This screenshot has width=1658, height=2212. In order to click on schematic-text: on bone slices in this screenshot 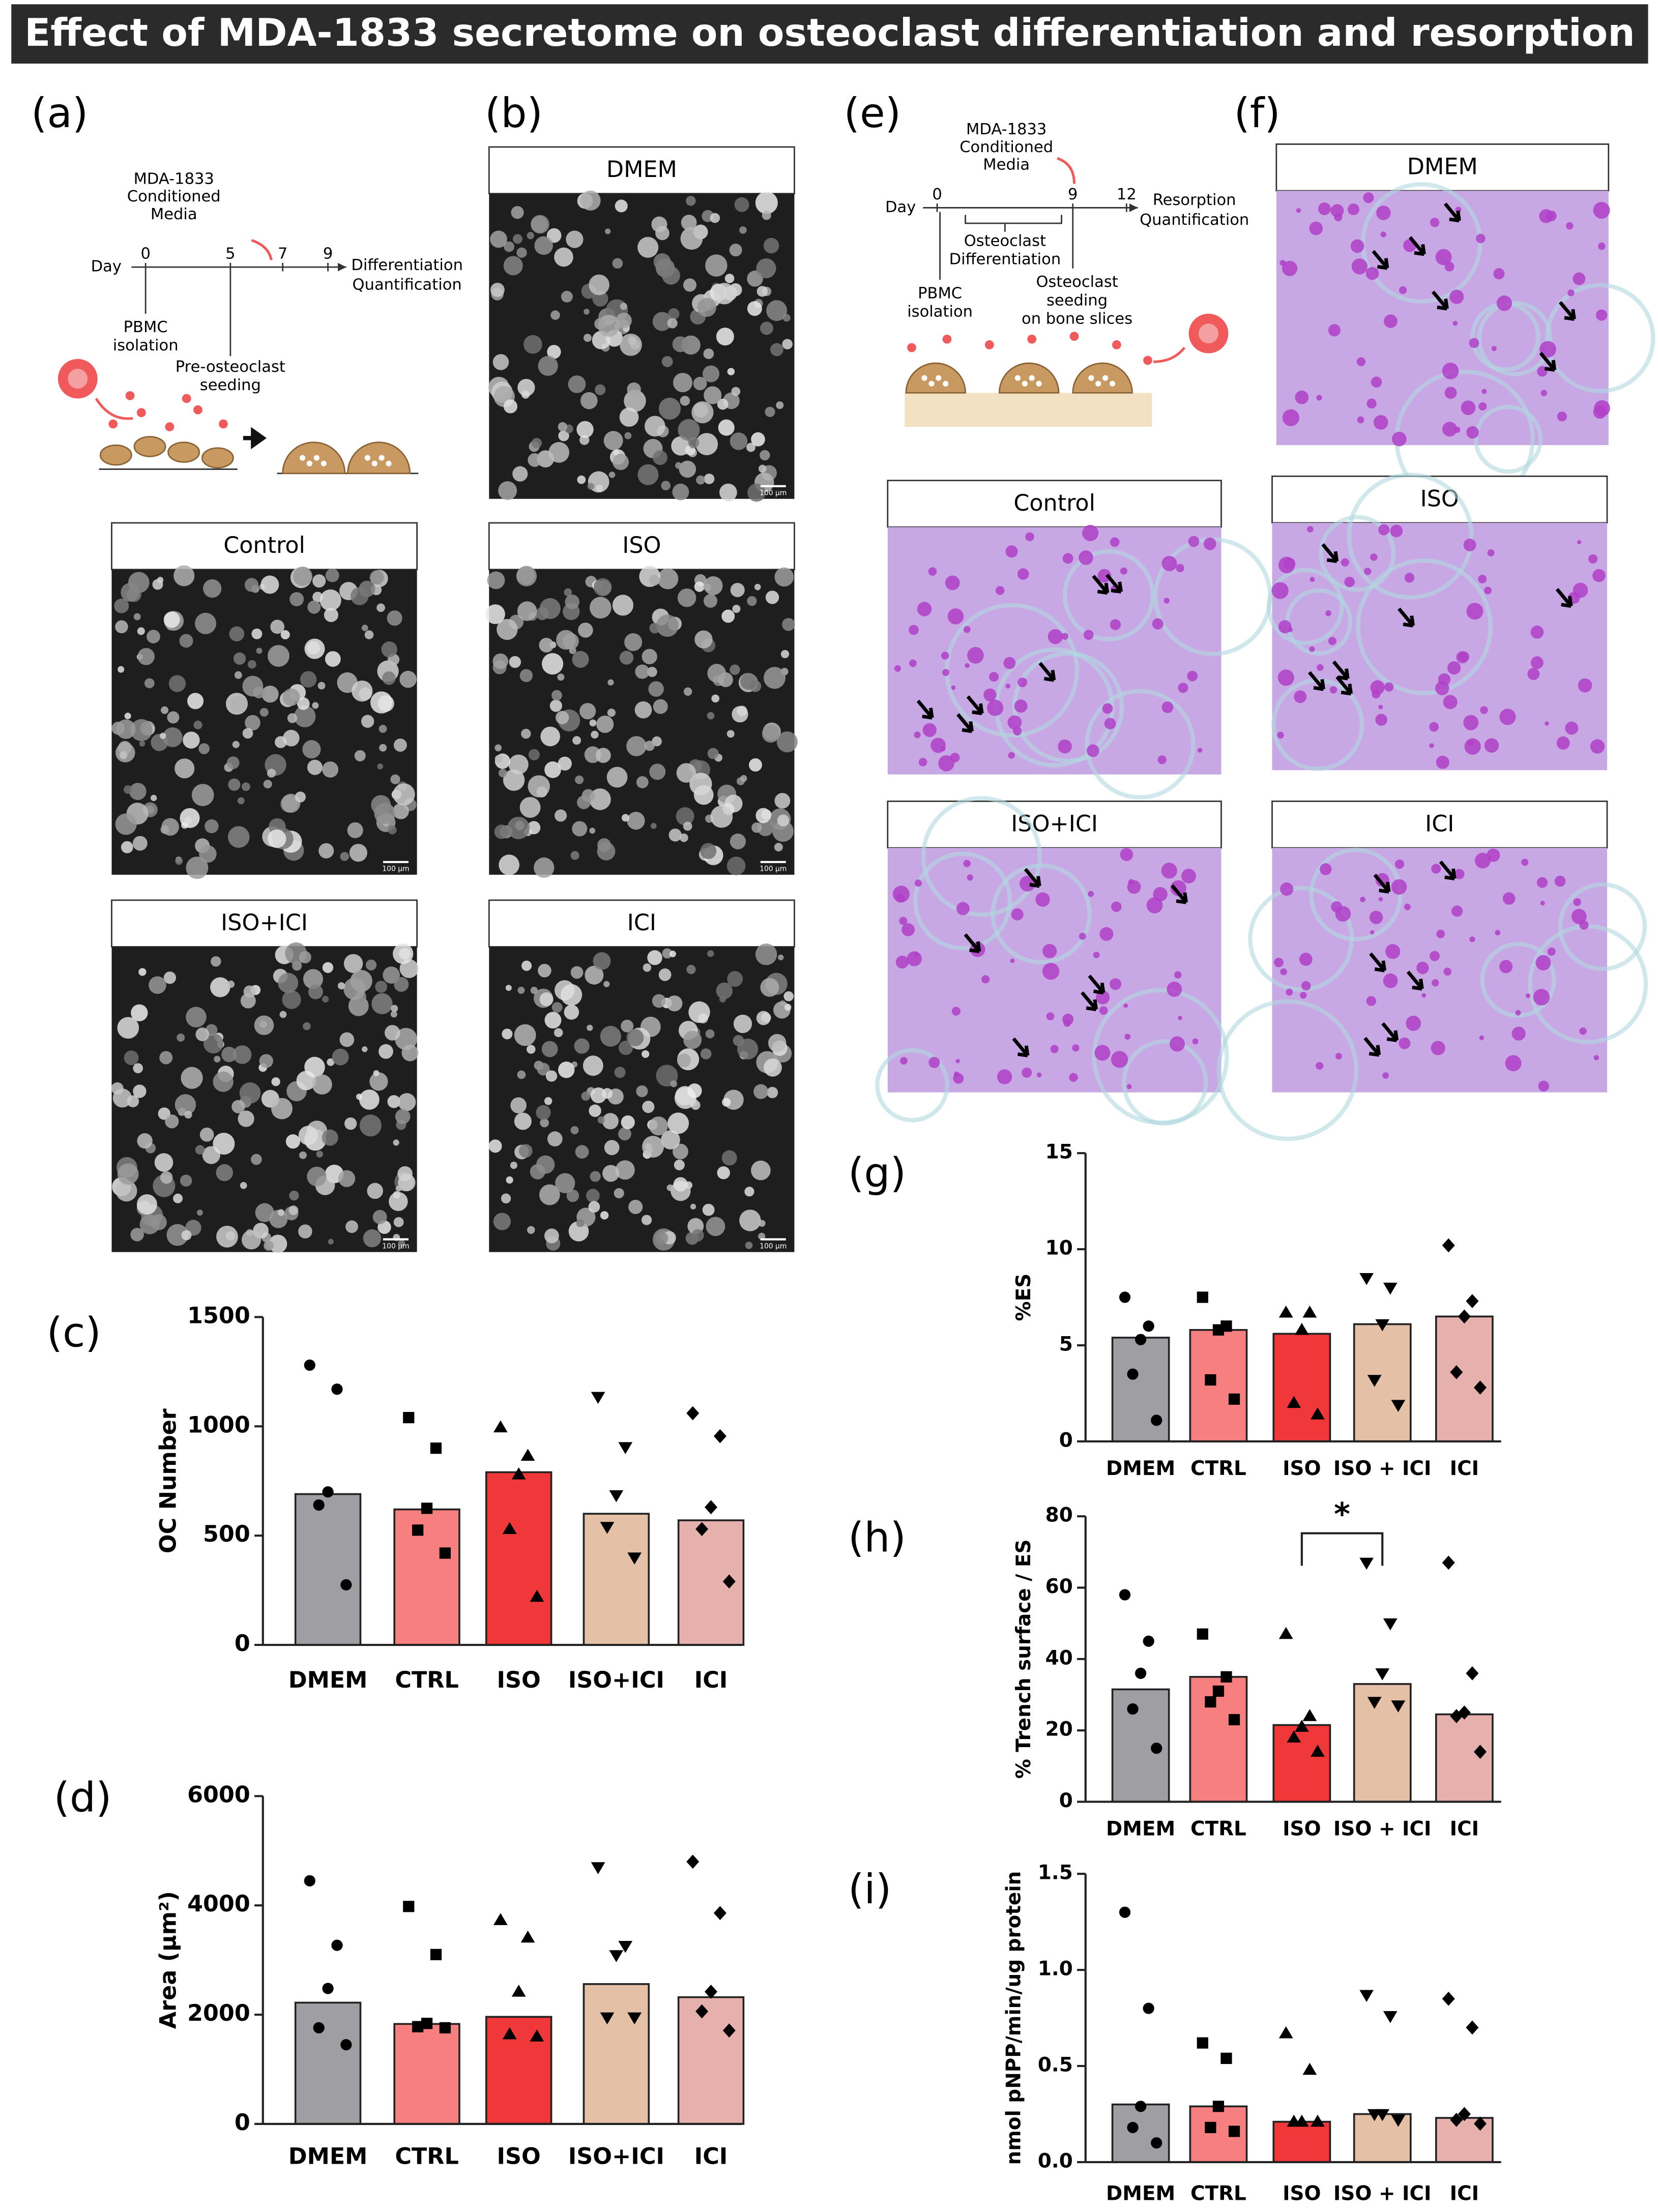, I will do `click(1077, 319)`.